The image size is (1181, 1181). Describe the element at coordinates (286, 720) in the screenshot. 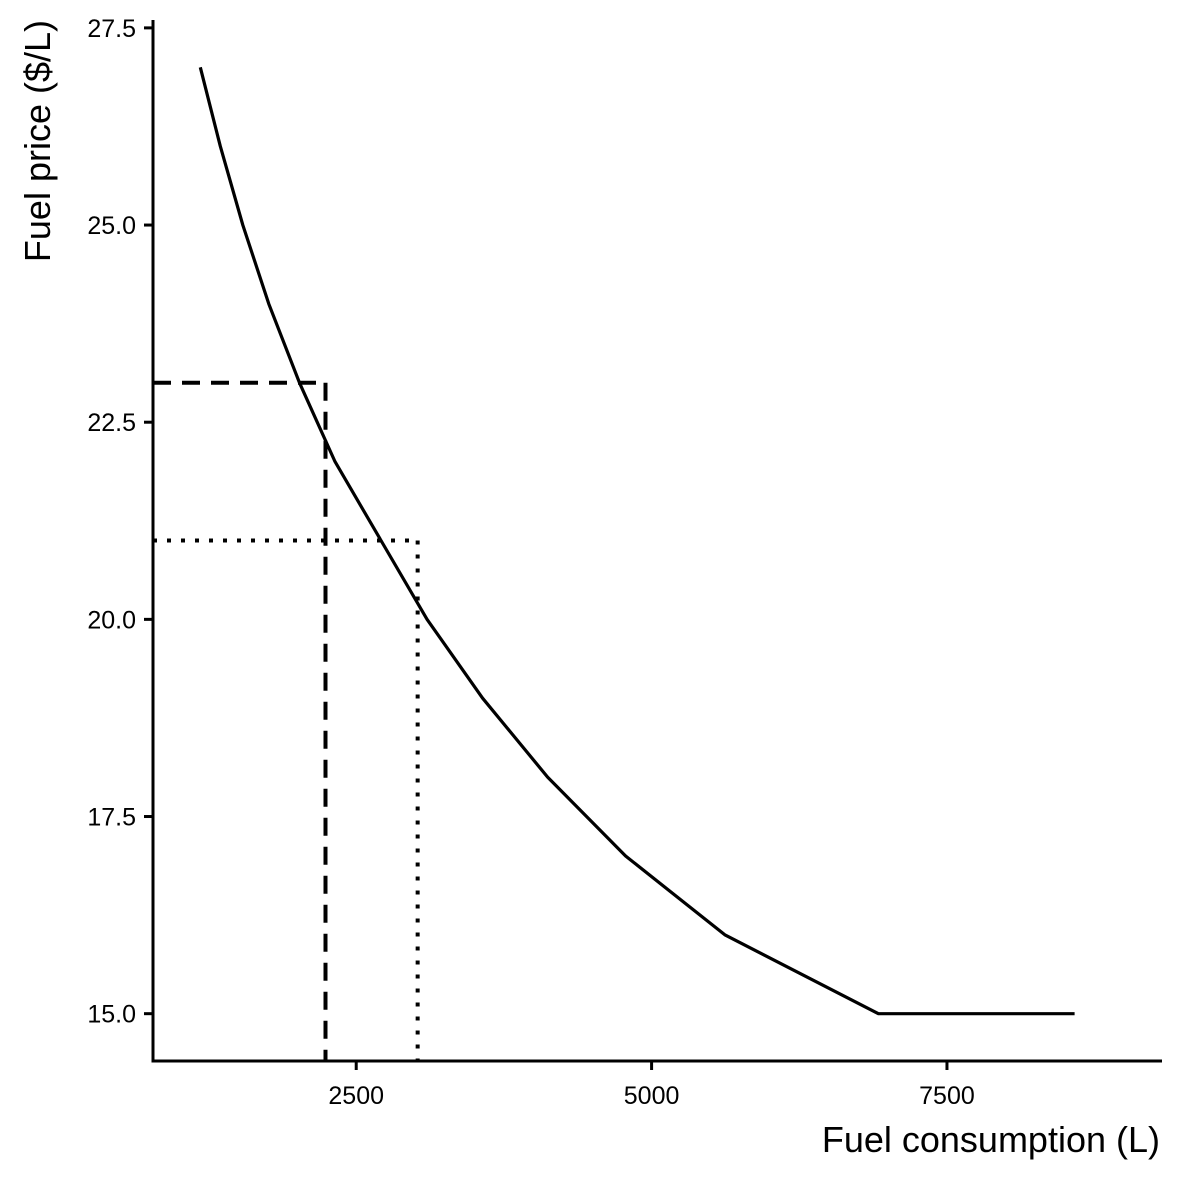

I see `guide-lines` at that location.